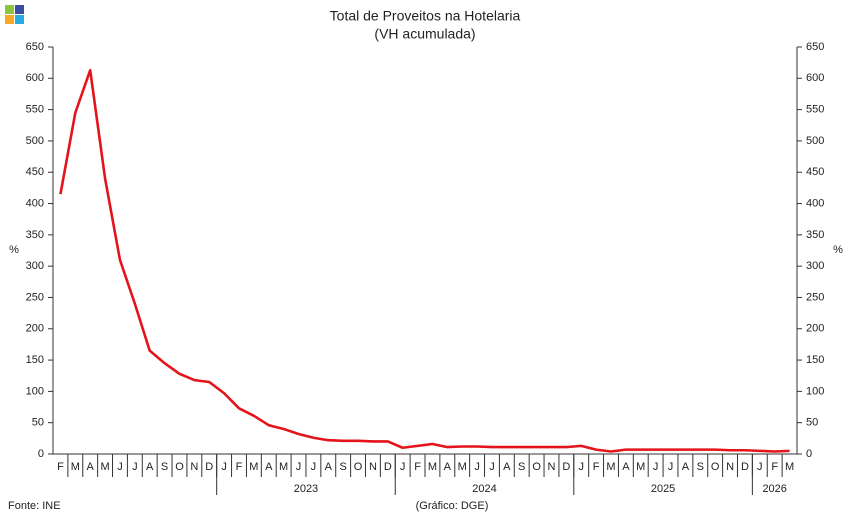  What do you see at coordinates (35, 235) in the screenshot?
I see `y-tick-label: 350` at bounding box center [35, 235].